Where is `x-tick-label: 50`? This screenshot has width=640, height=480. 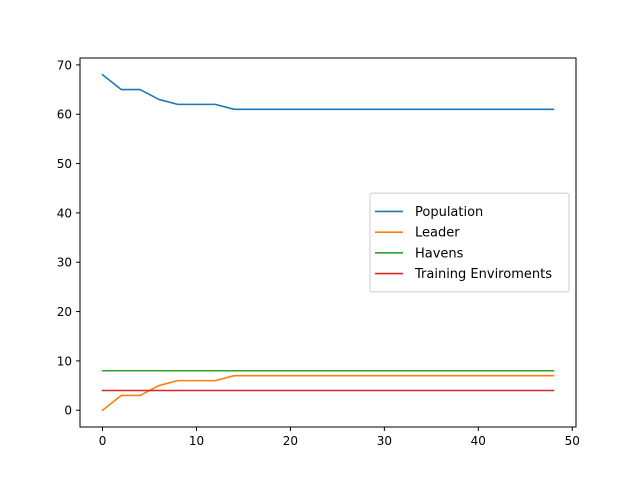
x-tick-label: 50 is located at coordinates (572, 441).